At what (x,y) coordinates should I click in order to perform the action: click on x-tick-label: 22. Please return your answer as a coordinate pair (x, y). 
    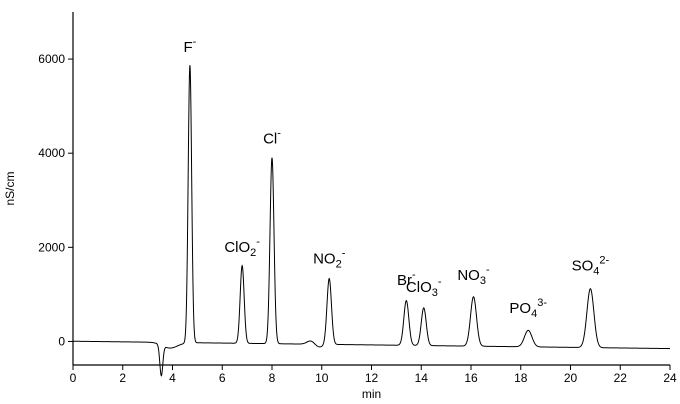
    Looking at the image, I should click on (621, 378).